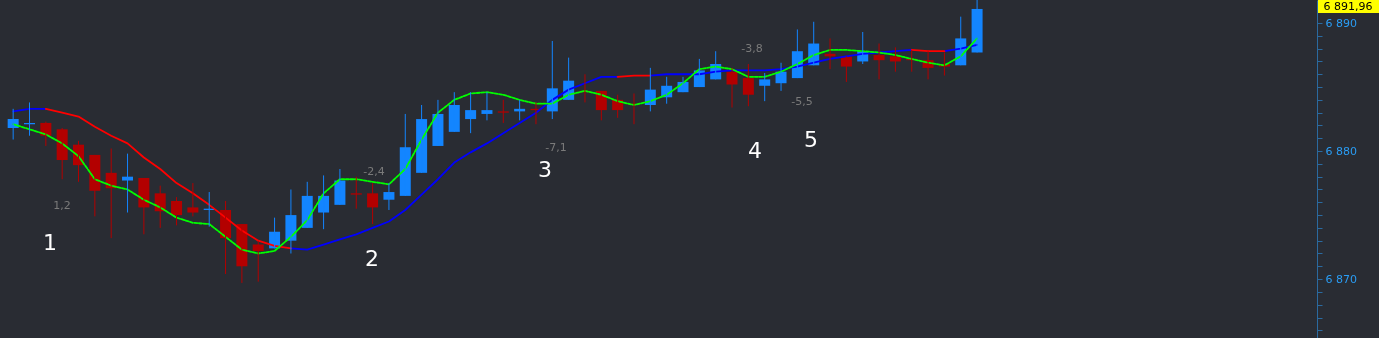 This screenshot has width=1379, height=338. I want to click on annotation: -2,4, so click(374, 171).